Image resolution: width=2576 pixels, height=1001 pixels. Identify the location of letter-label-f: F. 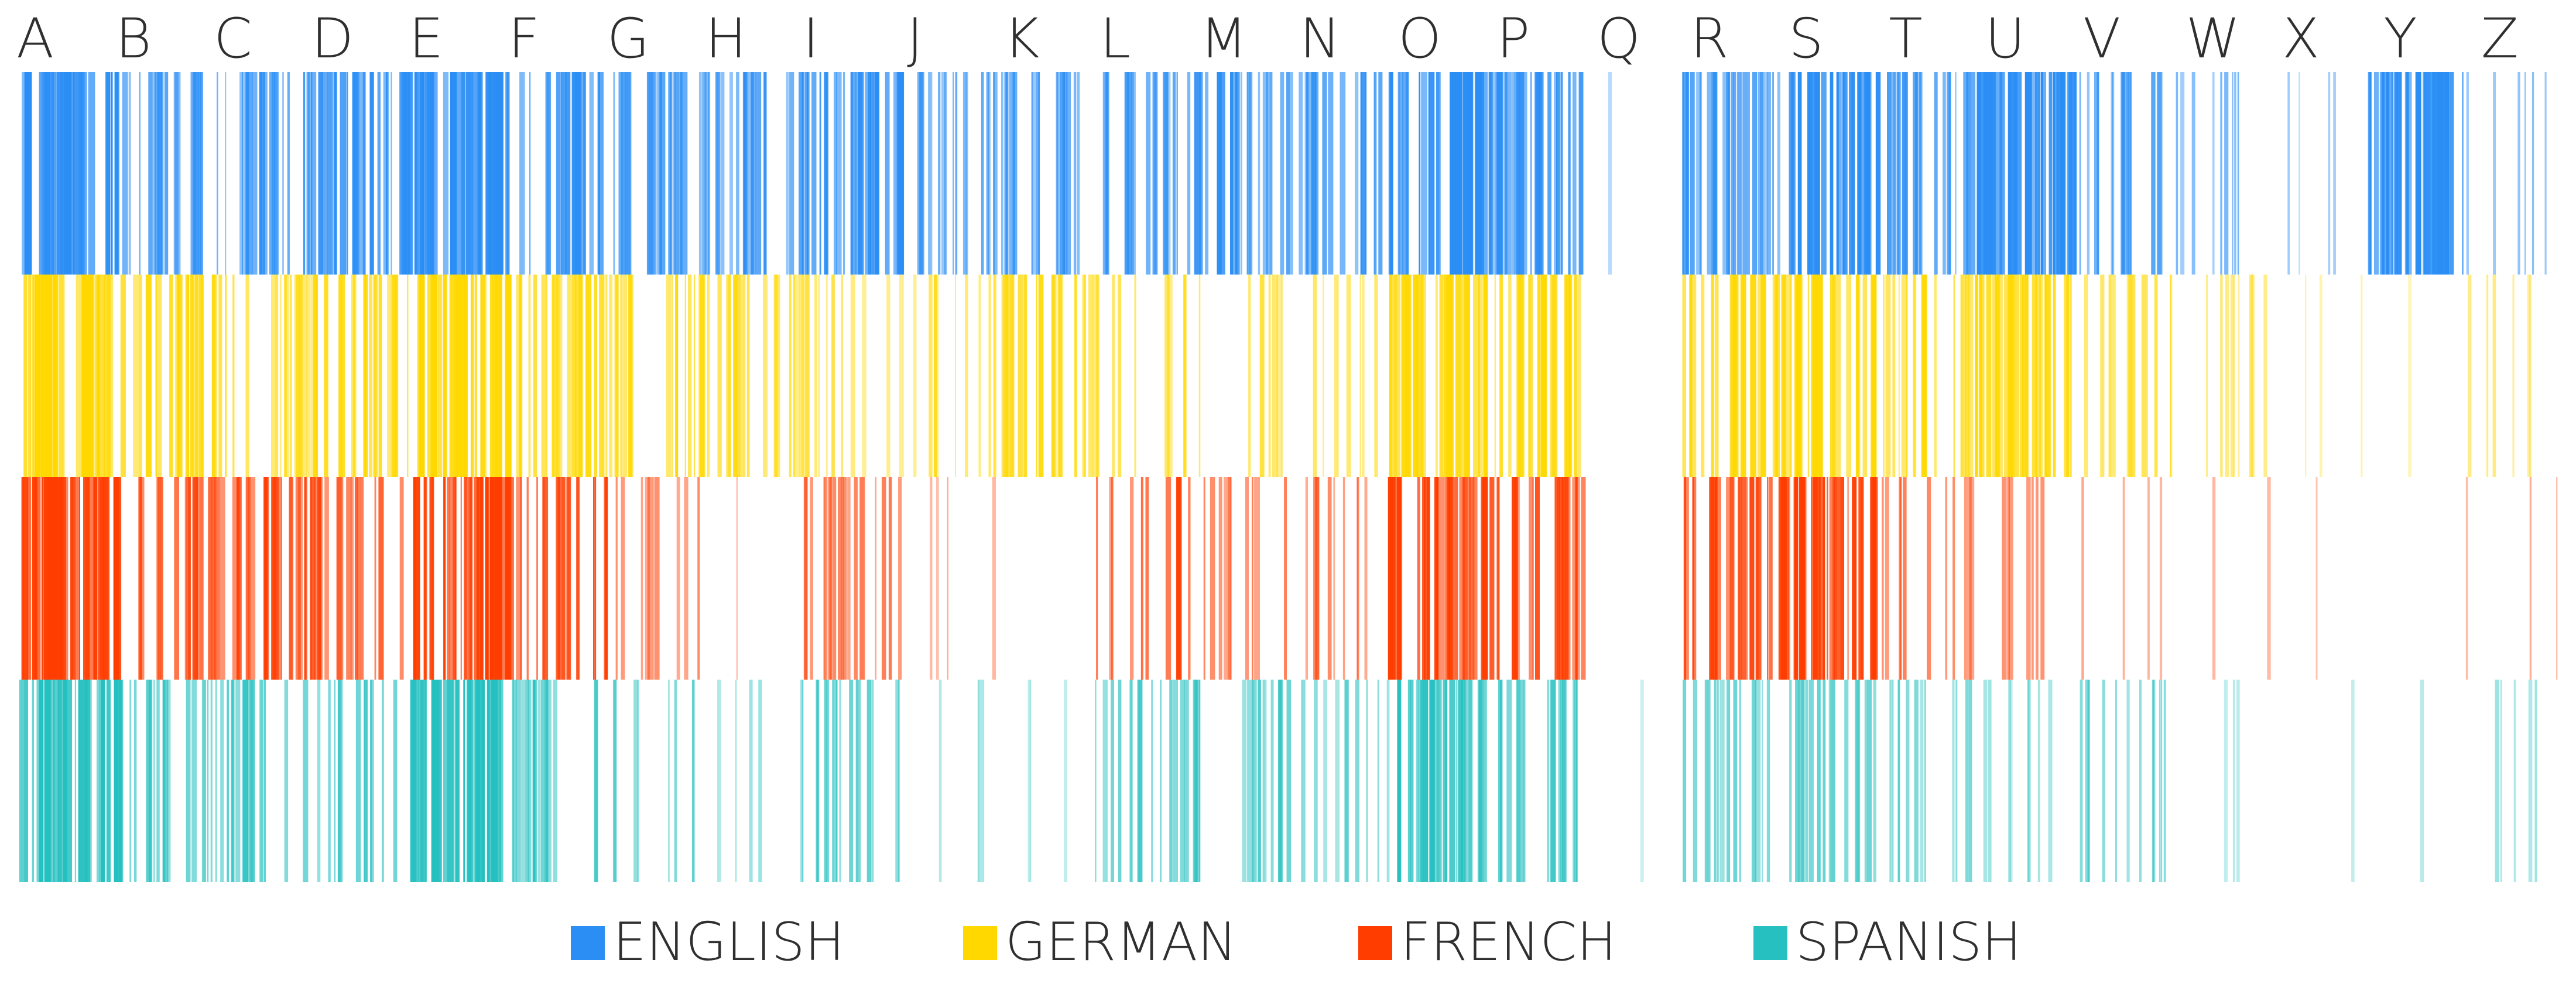
(524, 39).